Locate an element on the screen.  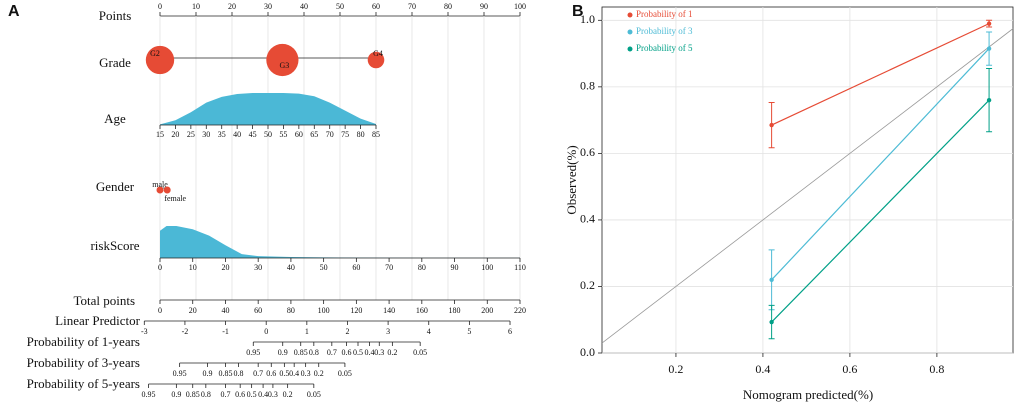
row-label: Age is located at coordinates (115, 118).